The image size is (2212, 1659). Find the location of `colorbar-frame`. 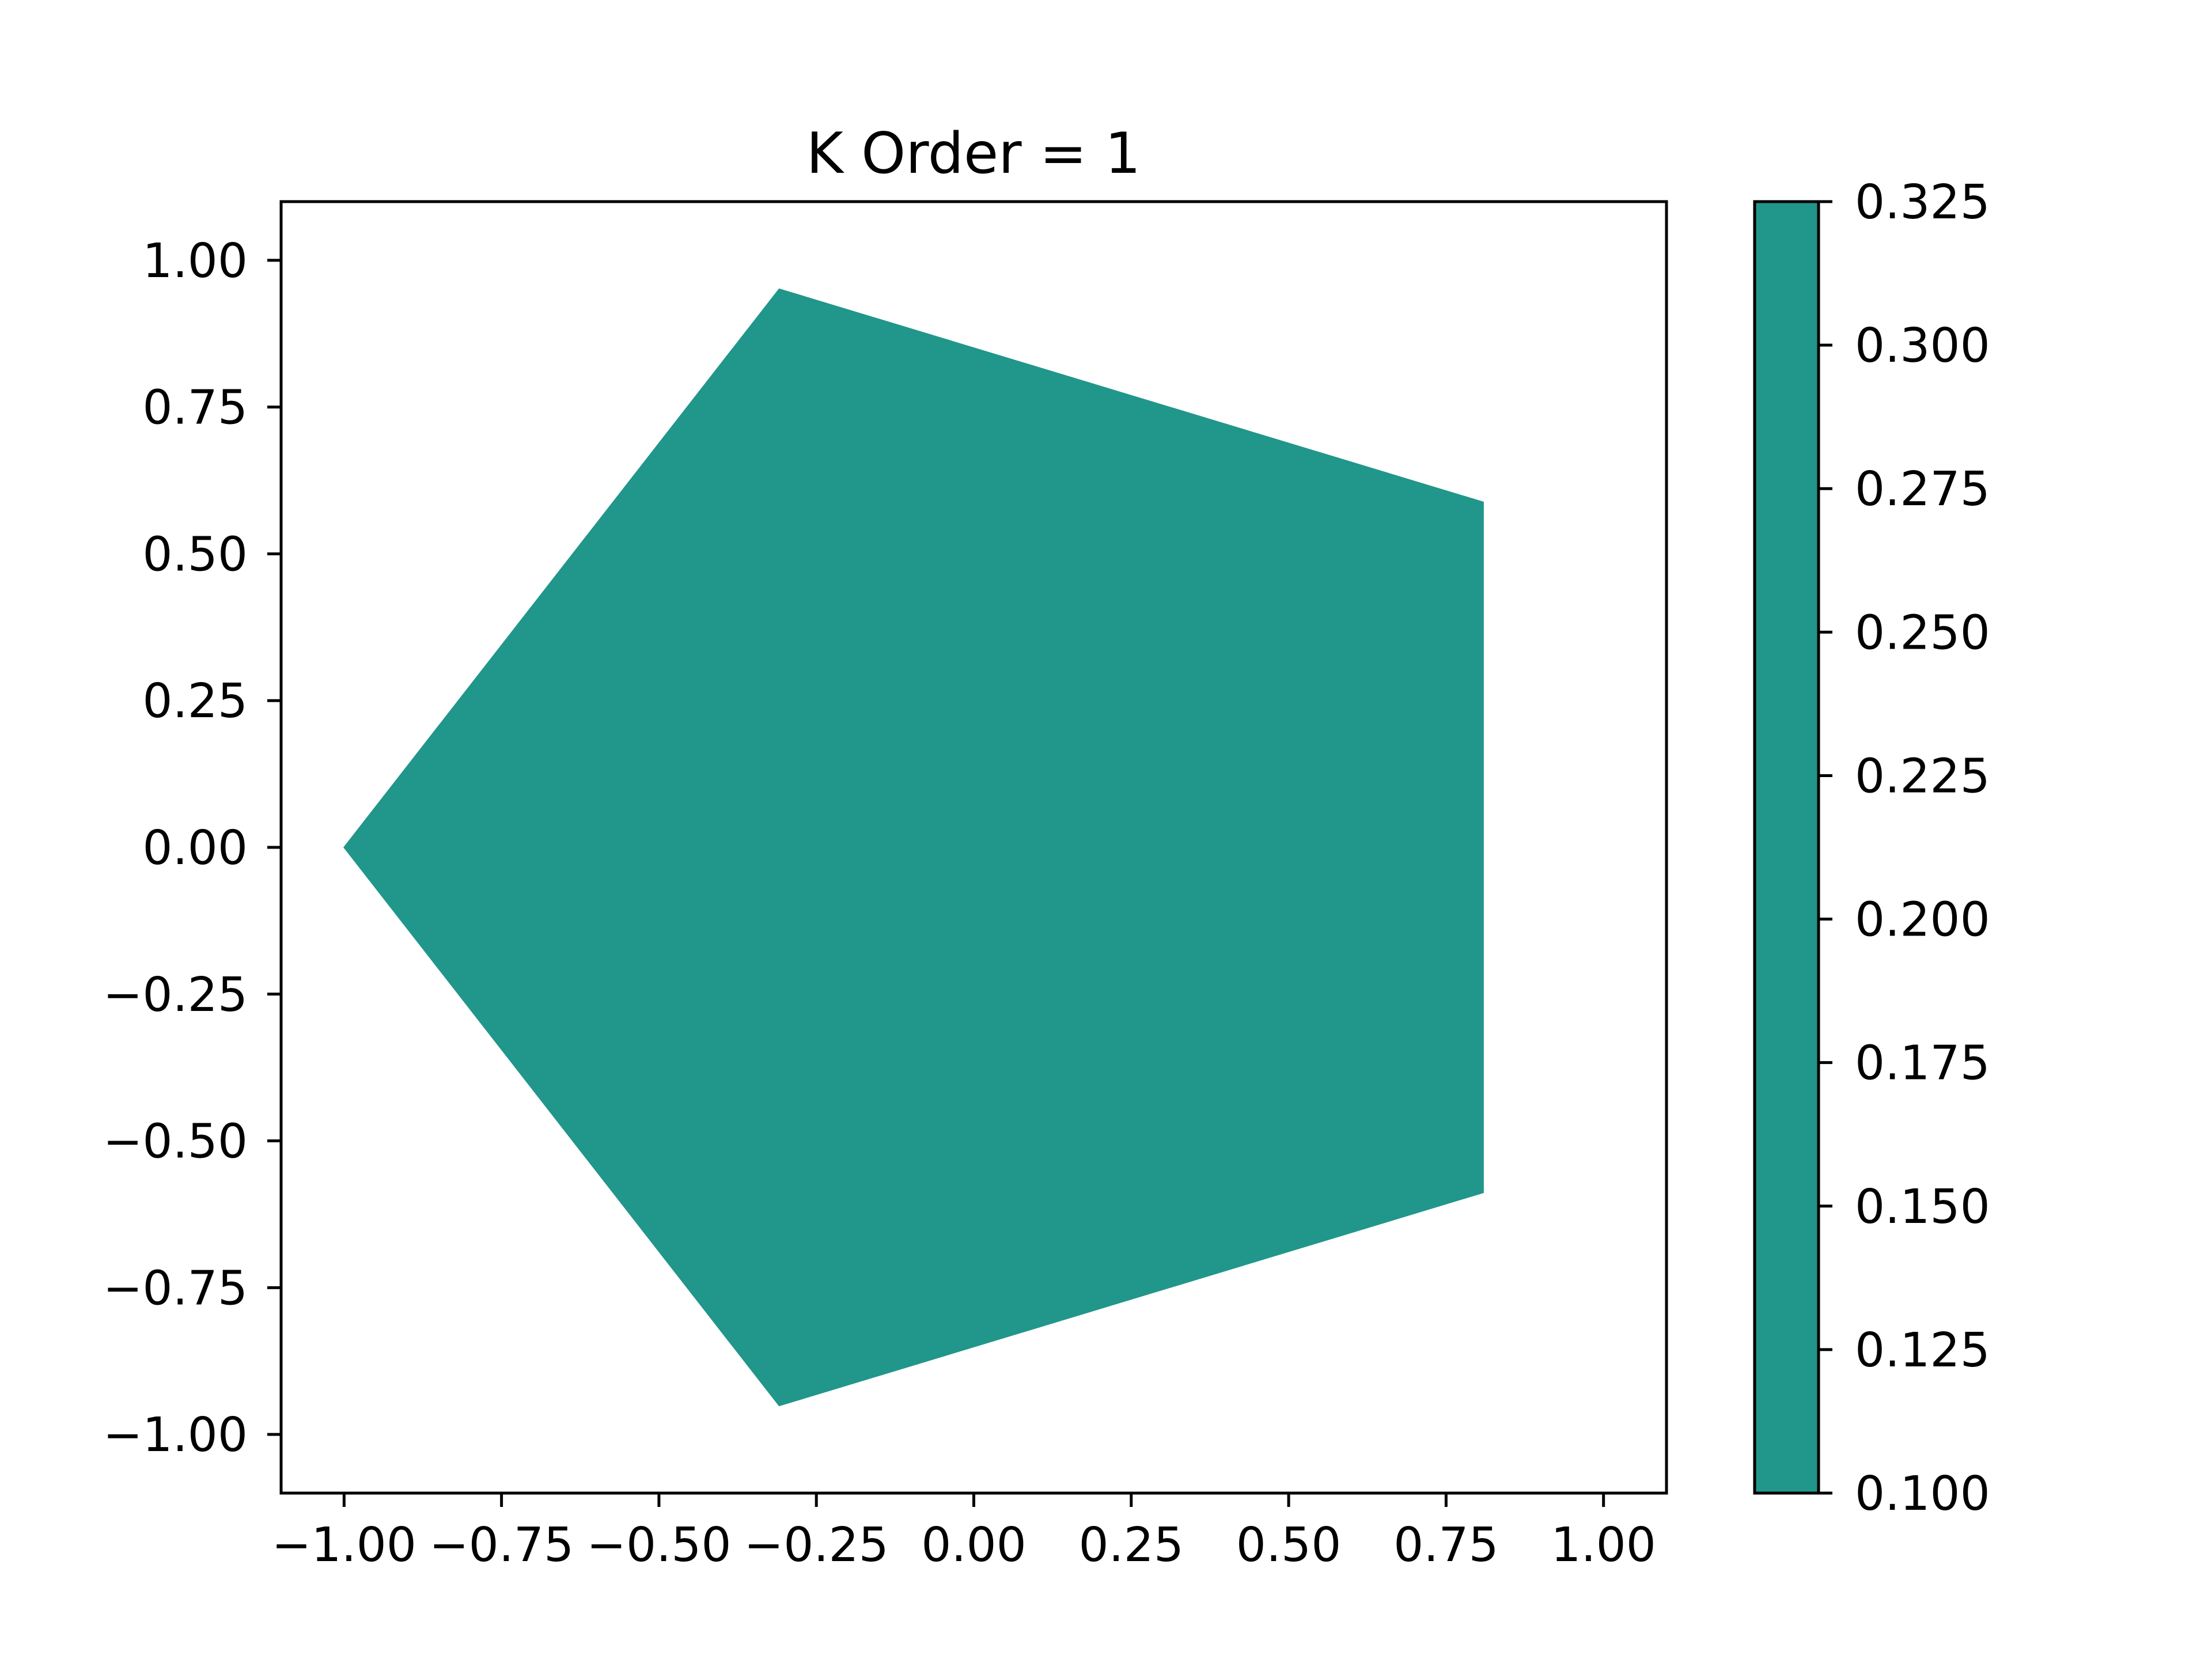

colorbar-frame is located at coordinates (1786, 847).